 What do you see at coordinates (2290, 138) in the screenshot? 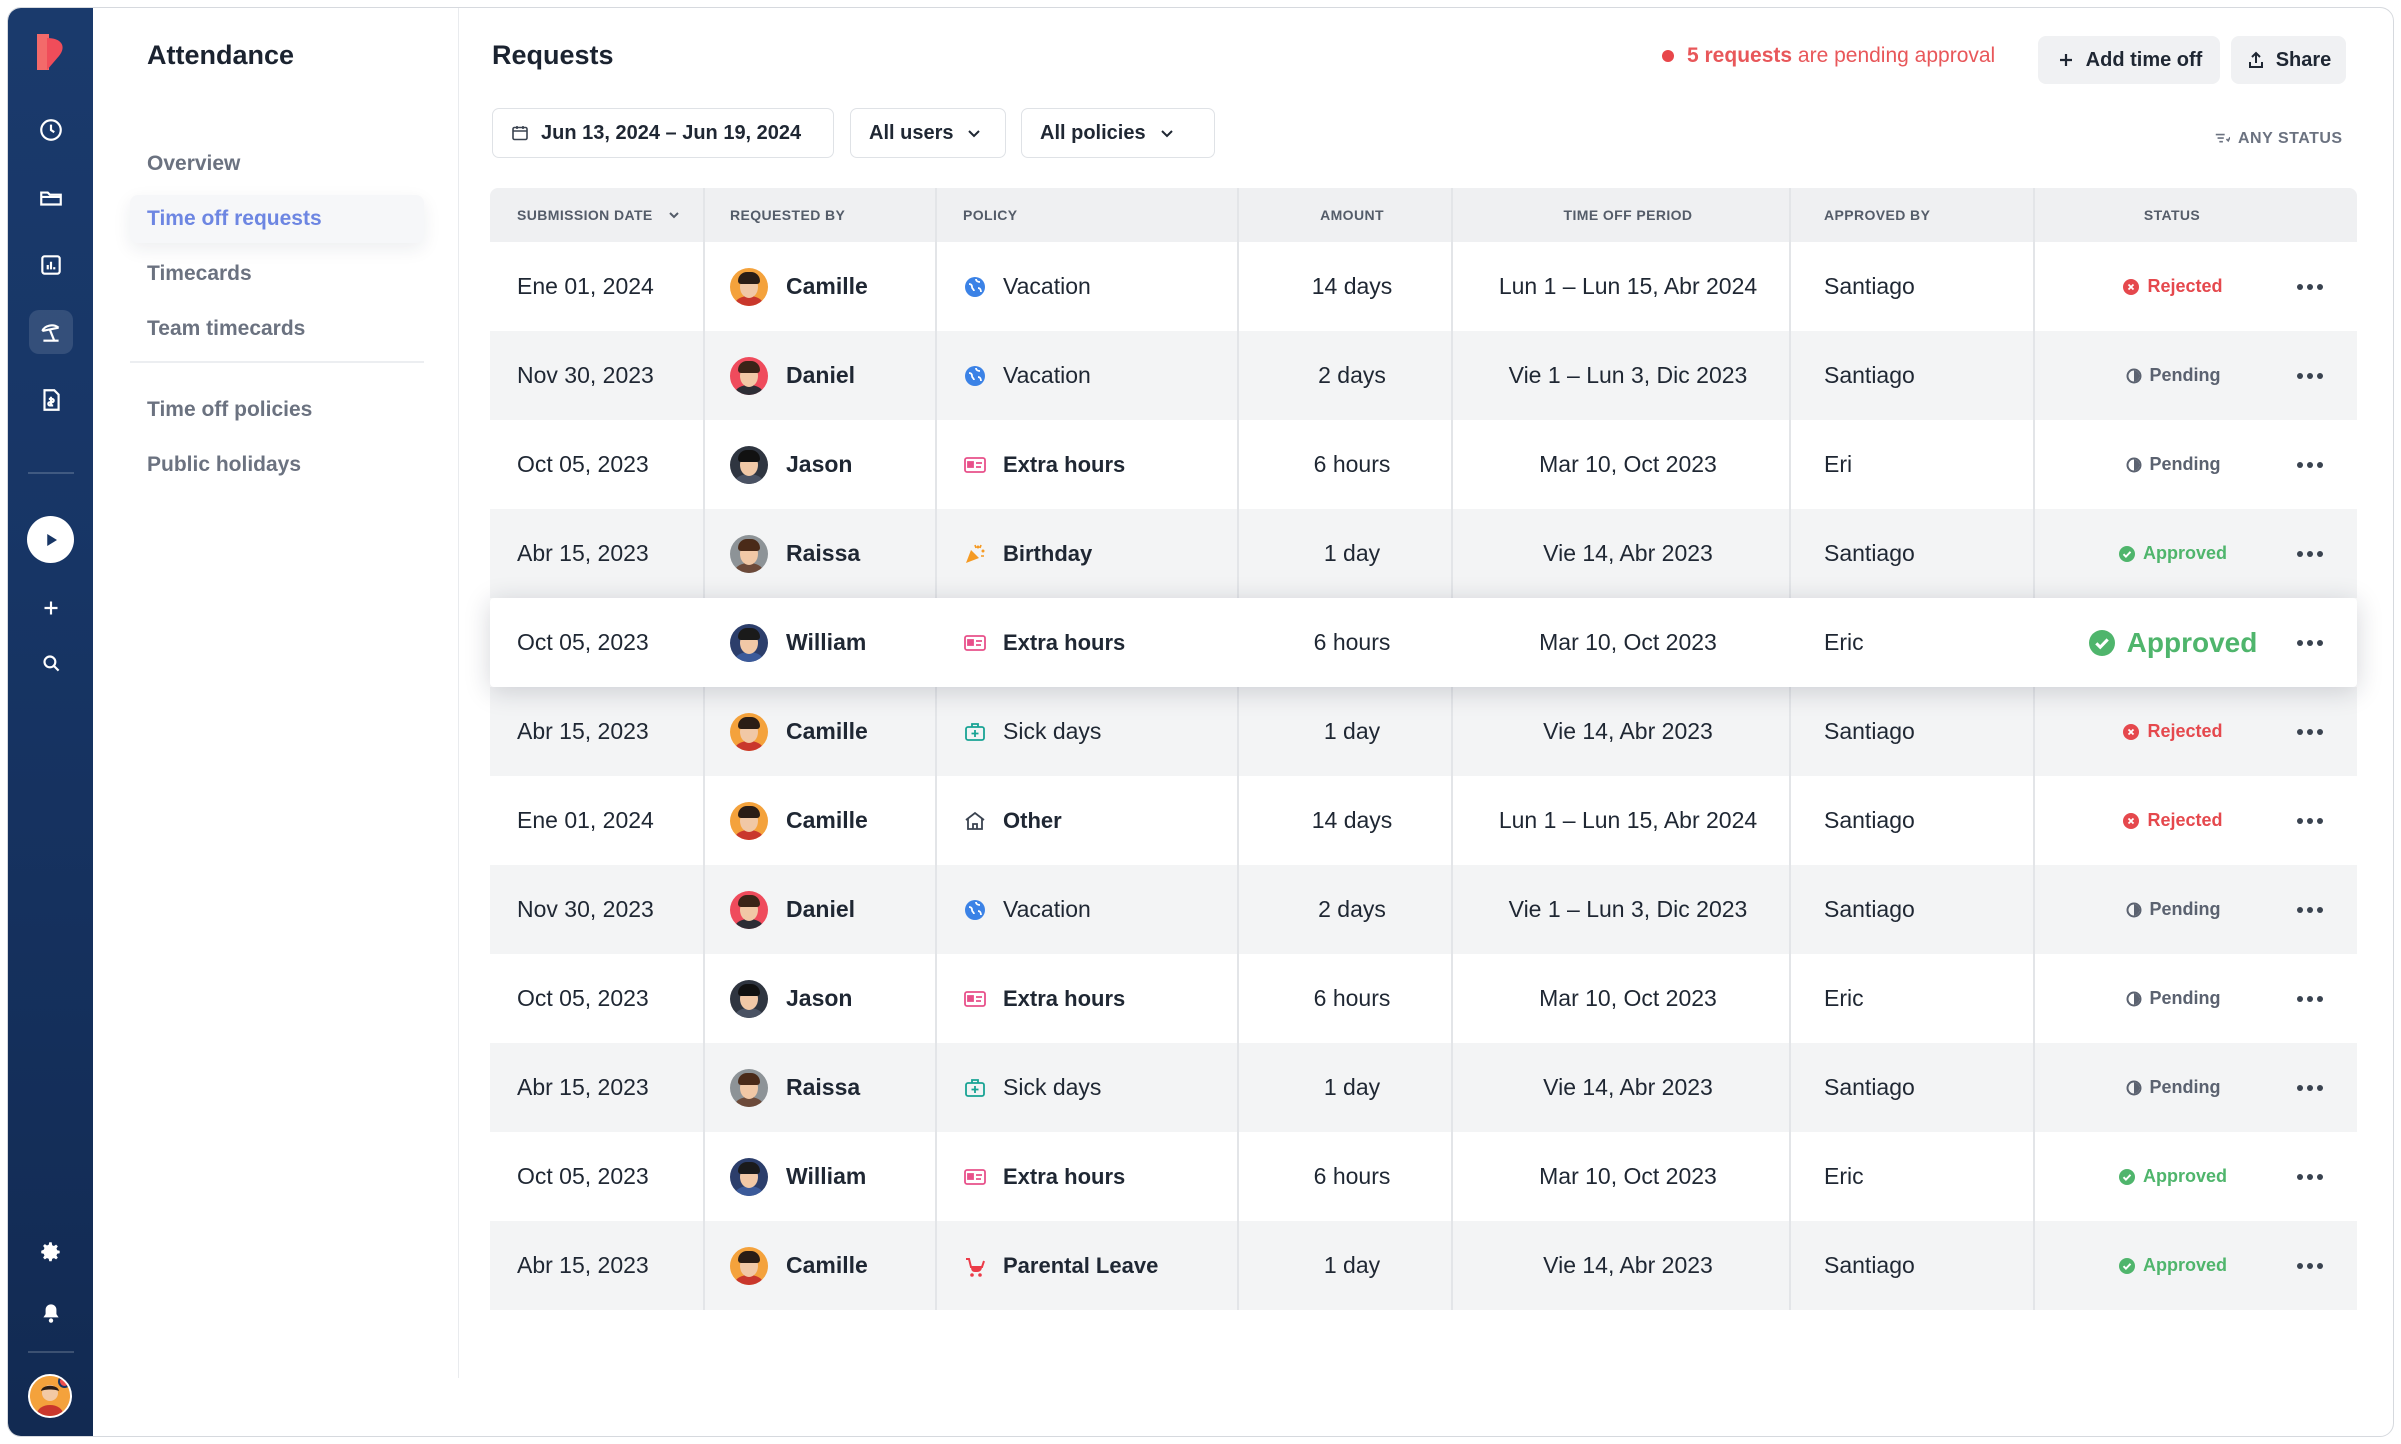
I see `status-filter-value: ANY STATUS` at bounding box center [2290, 138].